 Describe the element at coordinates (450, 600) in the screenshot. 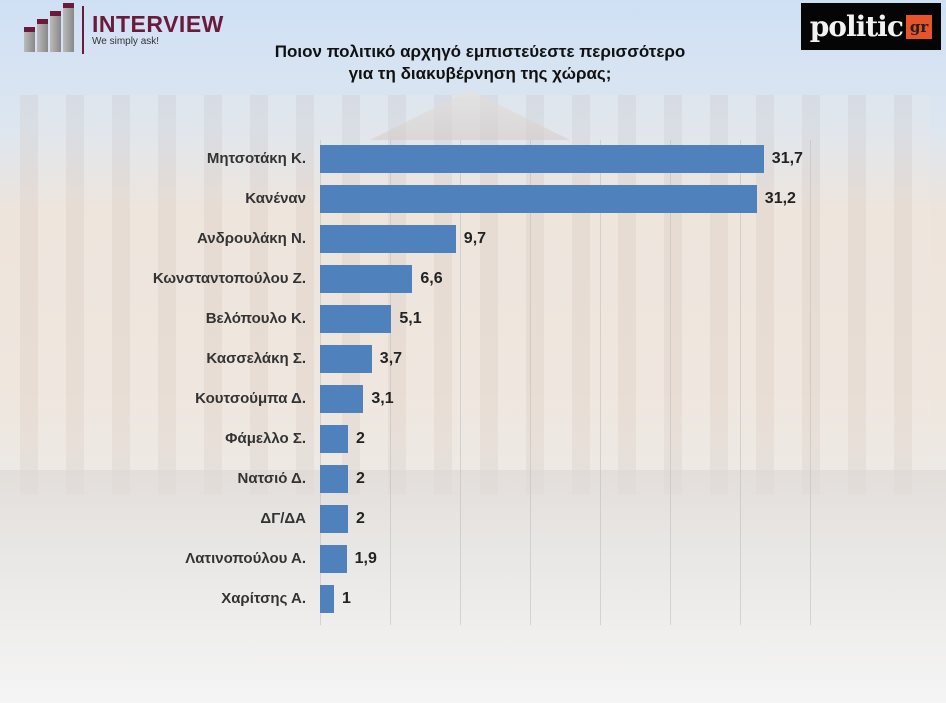

I see `bar-row: Χαρίτσης Α. 1` at that location.